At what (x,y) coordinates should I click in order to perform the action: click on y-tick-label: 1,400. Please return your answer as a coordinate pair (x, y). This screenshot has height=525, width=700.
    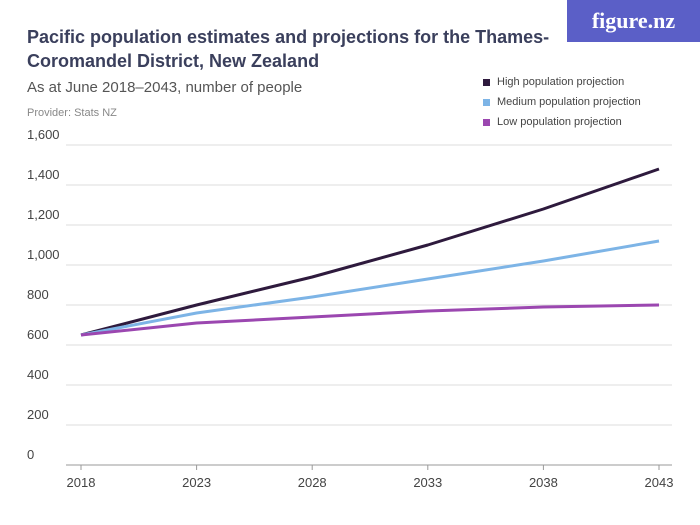
    Looking at the image, I should click on (43, 174).